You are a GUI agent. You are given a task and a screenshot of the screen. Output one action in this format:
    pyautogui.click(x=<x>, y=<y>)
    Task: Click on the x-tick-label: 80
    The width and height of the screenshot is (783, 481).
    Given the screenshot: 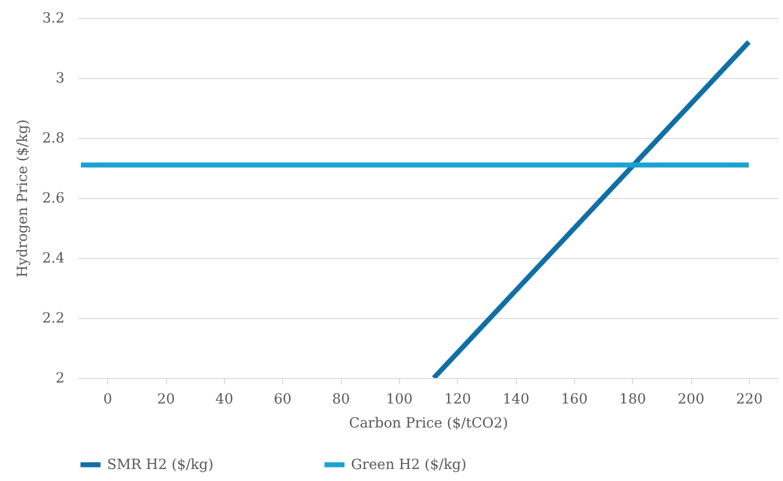 What is the action you would take?
    pyautogui.click(x=341, y=400)
    